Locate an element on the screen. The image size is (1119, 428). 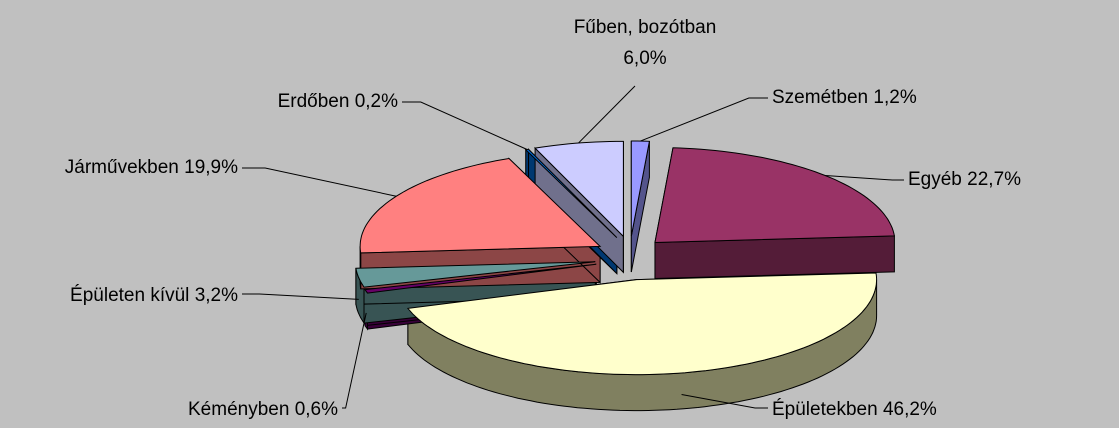
category-label: Járművekben is located at coordinates (122, 167).